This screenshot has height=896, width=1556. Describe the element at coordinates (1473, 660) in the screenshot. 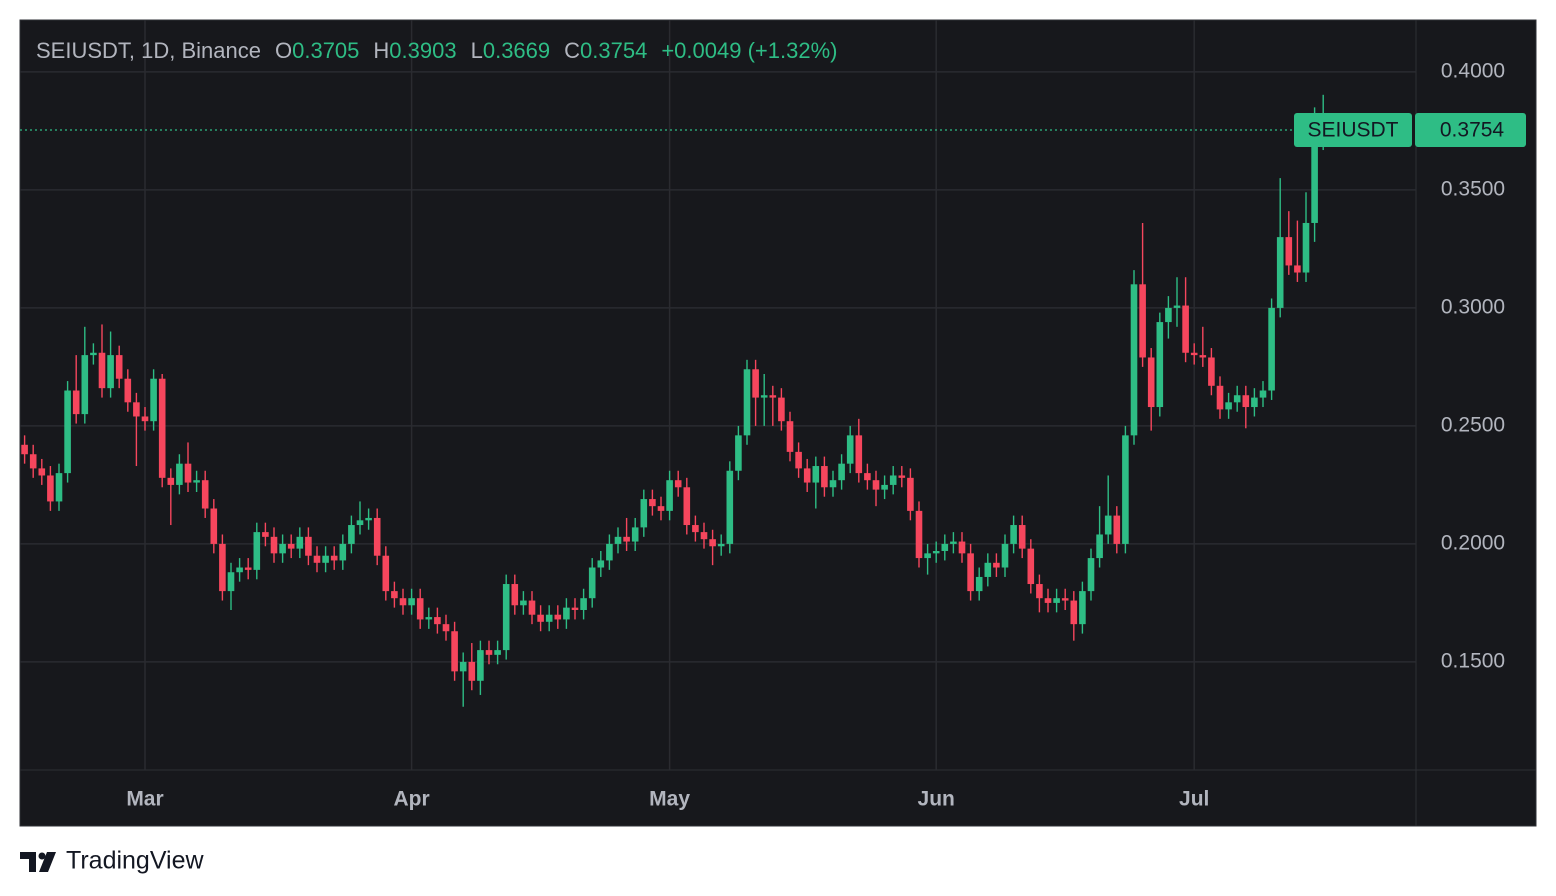

I see `y-tick-label: 0.1500` at that location.